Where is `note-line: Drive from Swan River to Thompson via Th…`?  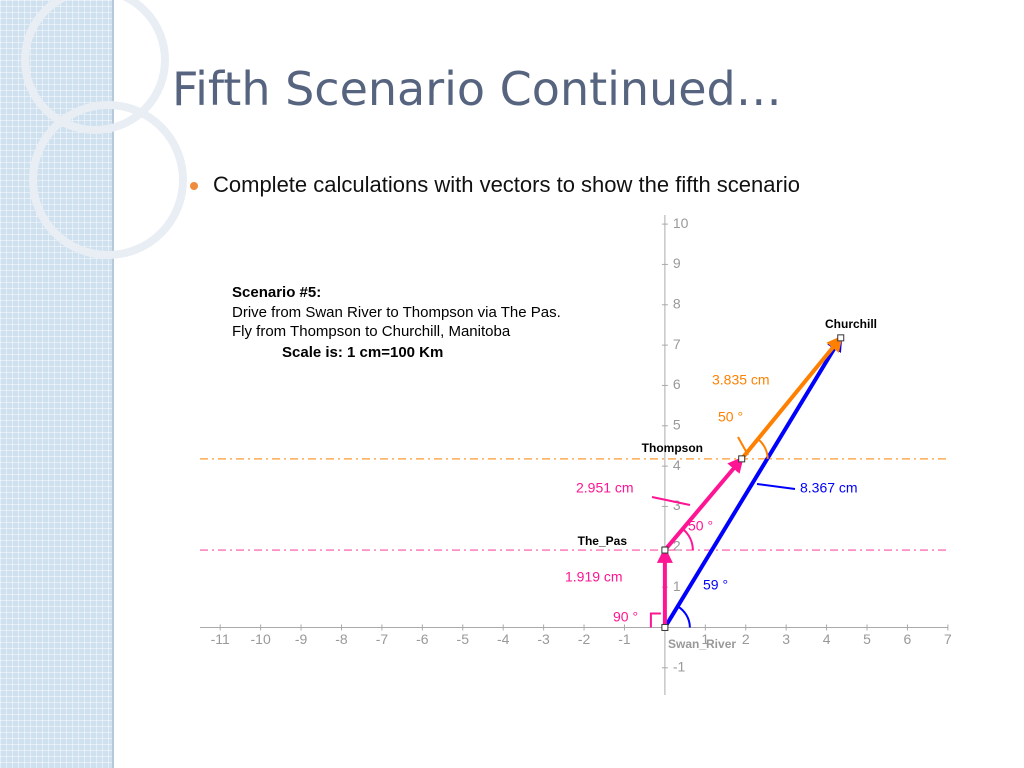
note-line: Drive from Swan River to Thompson via Th… is located at coordinates (396, 312).